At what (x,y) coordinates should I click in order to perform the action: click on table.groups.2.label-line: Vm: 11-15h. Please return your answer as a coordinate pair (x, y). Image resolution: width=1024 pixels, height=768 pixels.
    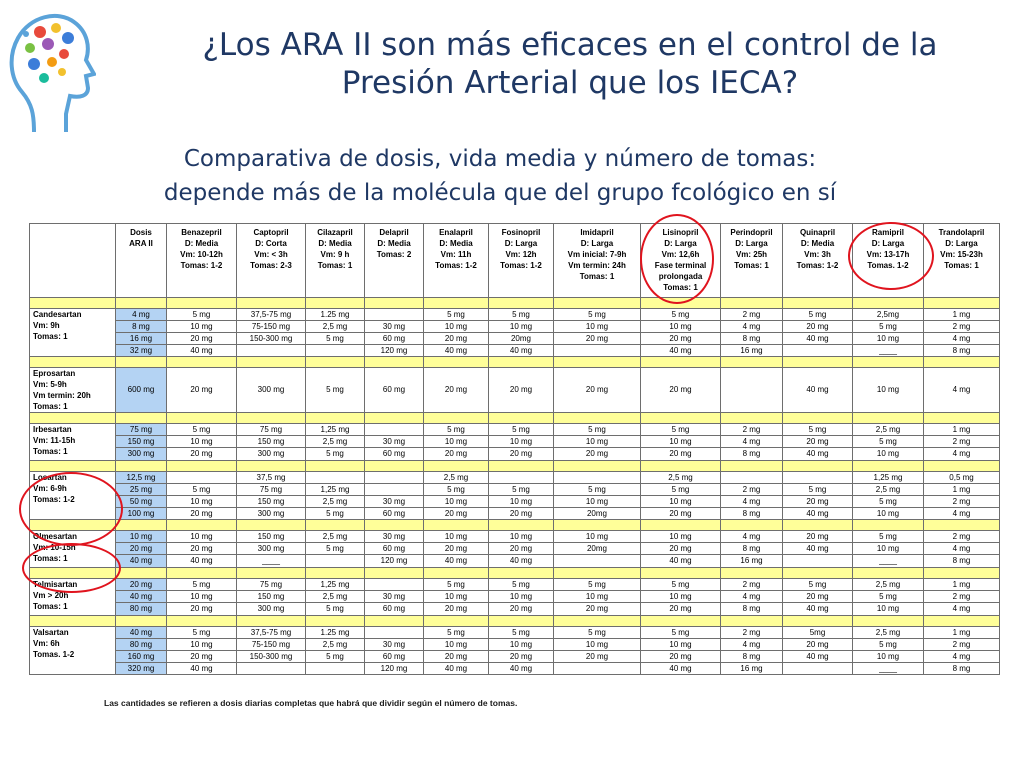
    Looking at the image, I should click on (54, 440).